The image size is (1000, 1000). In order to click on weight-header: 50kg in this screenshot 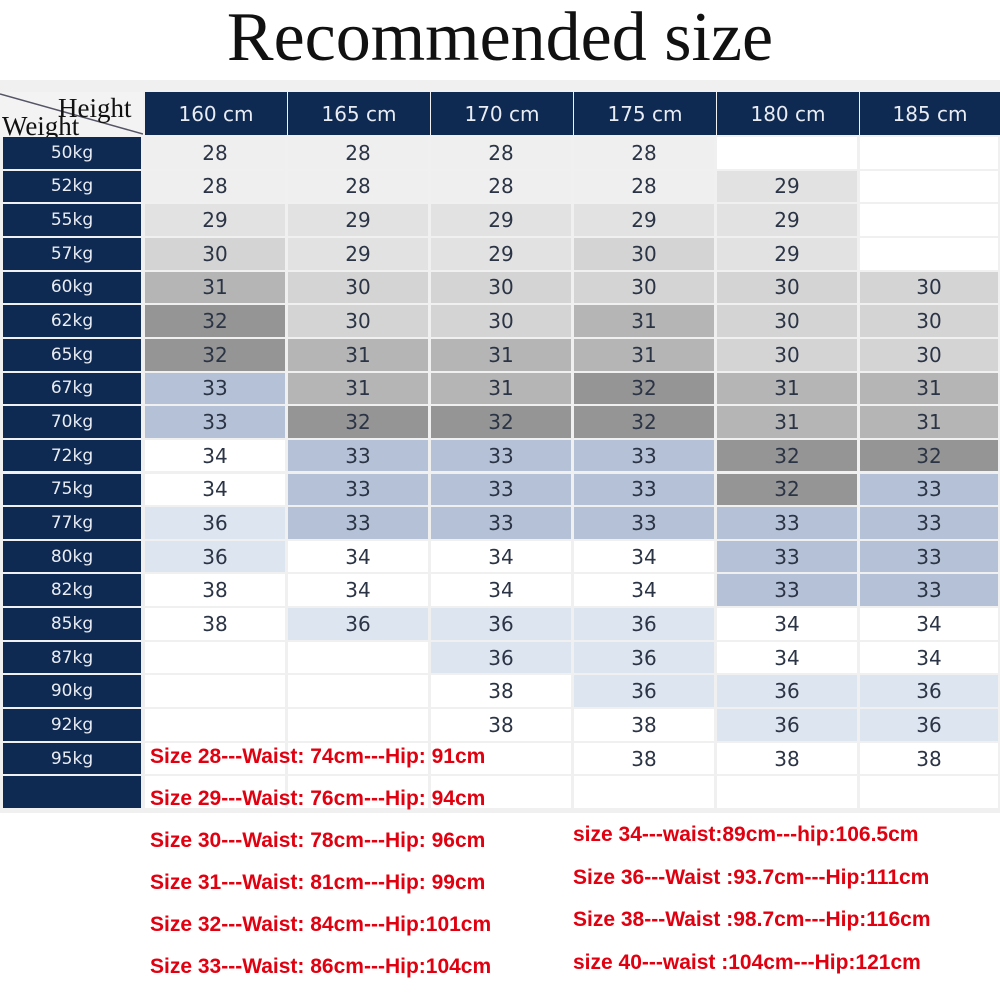, I will do `click(72, 153)`.